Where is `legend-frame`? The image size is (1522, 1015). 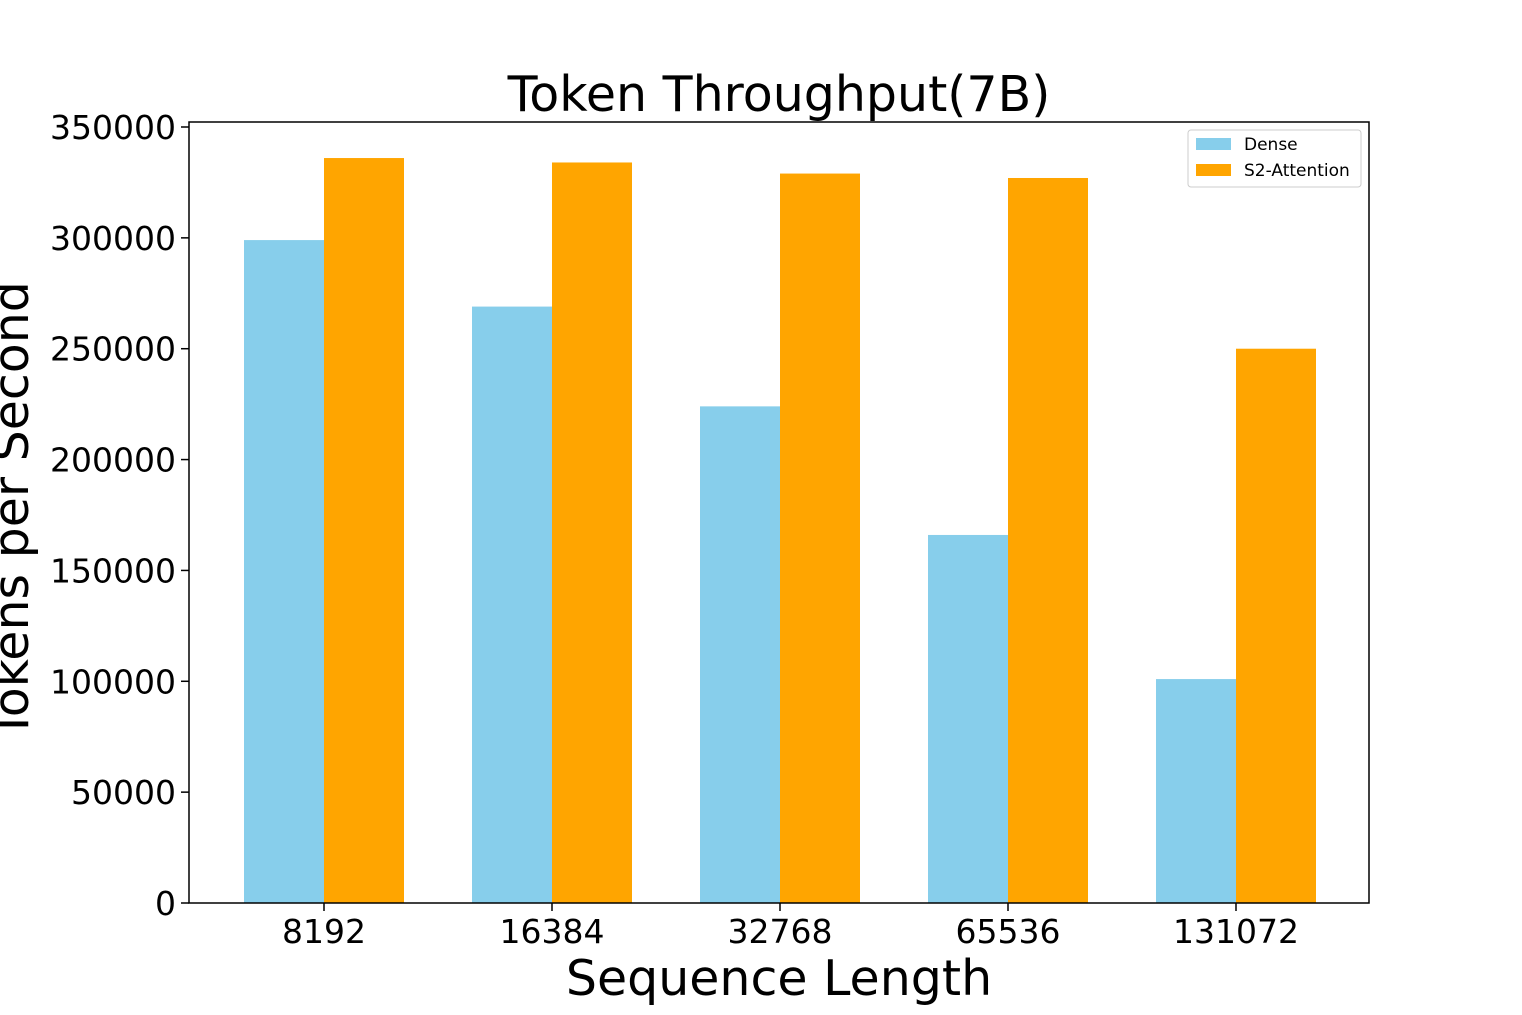
legend-frame is located at coordinates (1274, 158).